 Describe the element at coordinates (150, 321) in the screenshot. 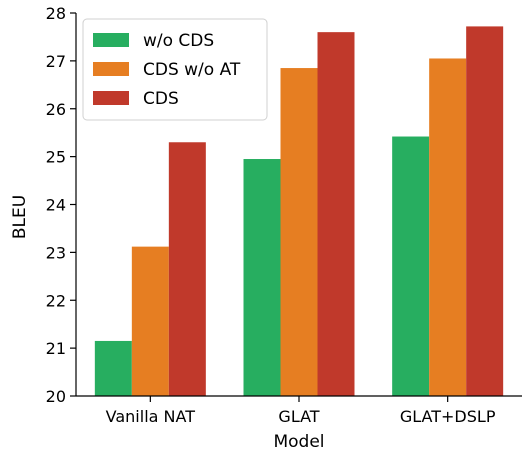

I see `bar-cds-w-o-at-vanilla-nat` at that location.